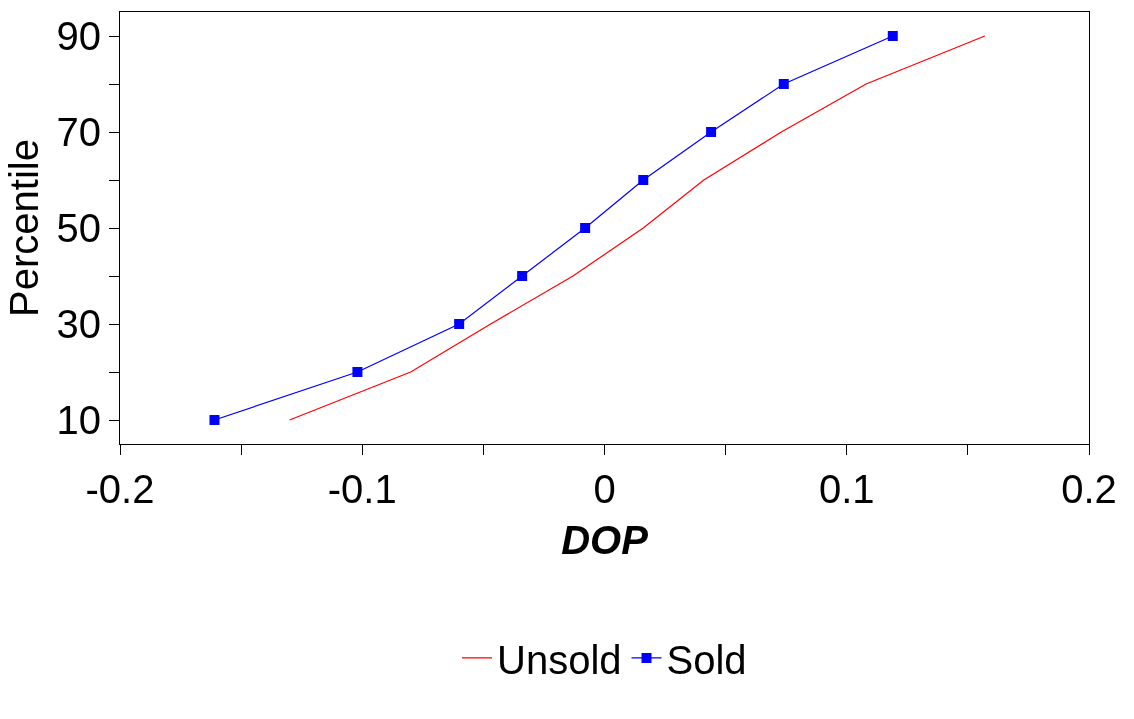  I want to click on x-tick-label: 0.1, so click(846, 489).